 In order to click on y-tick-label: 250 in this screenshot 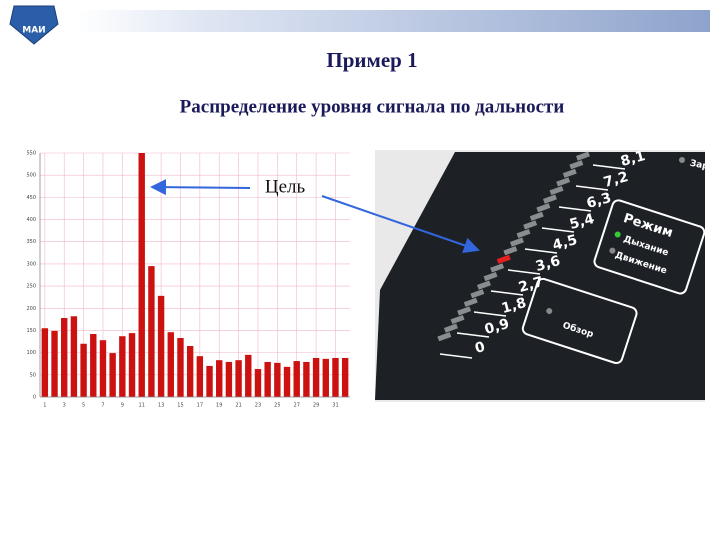, I will do `click(31, 287)`.